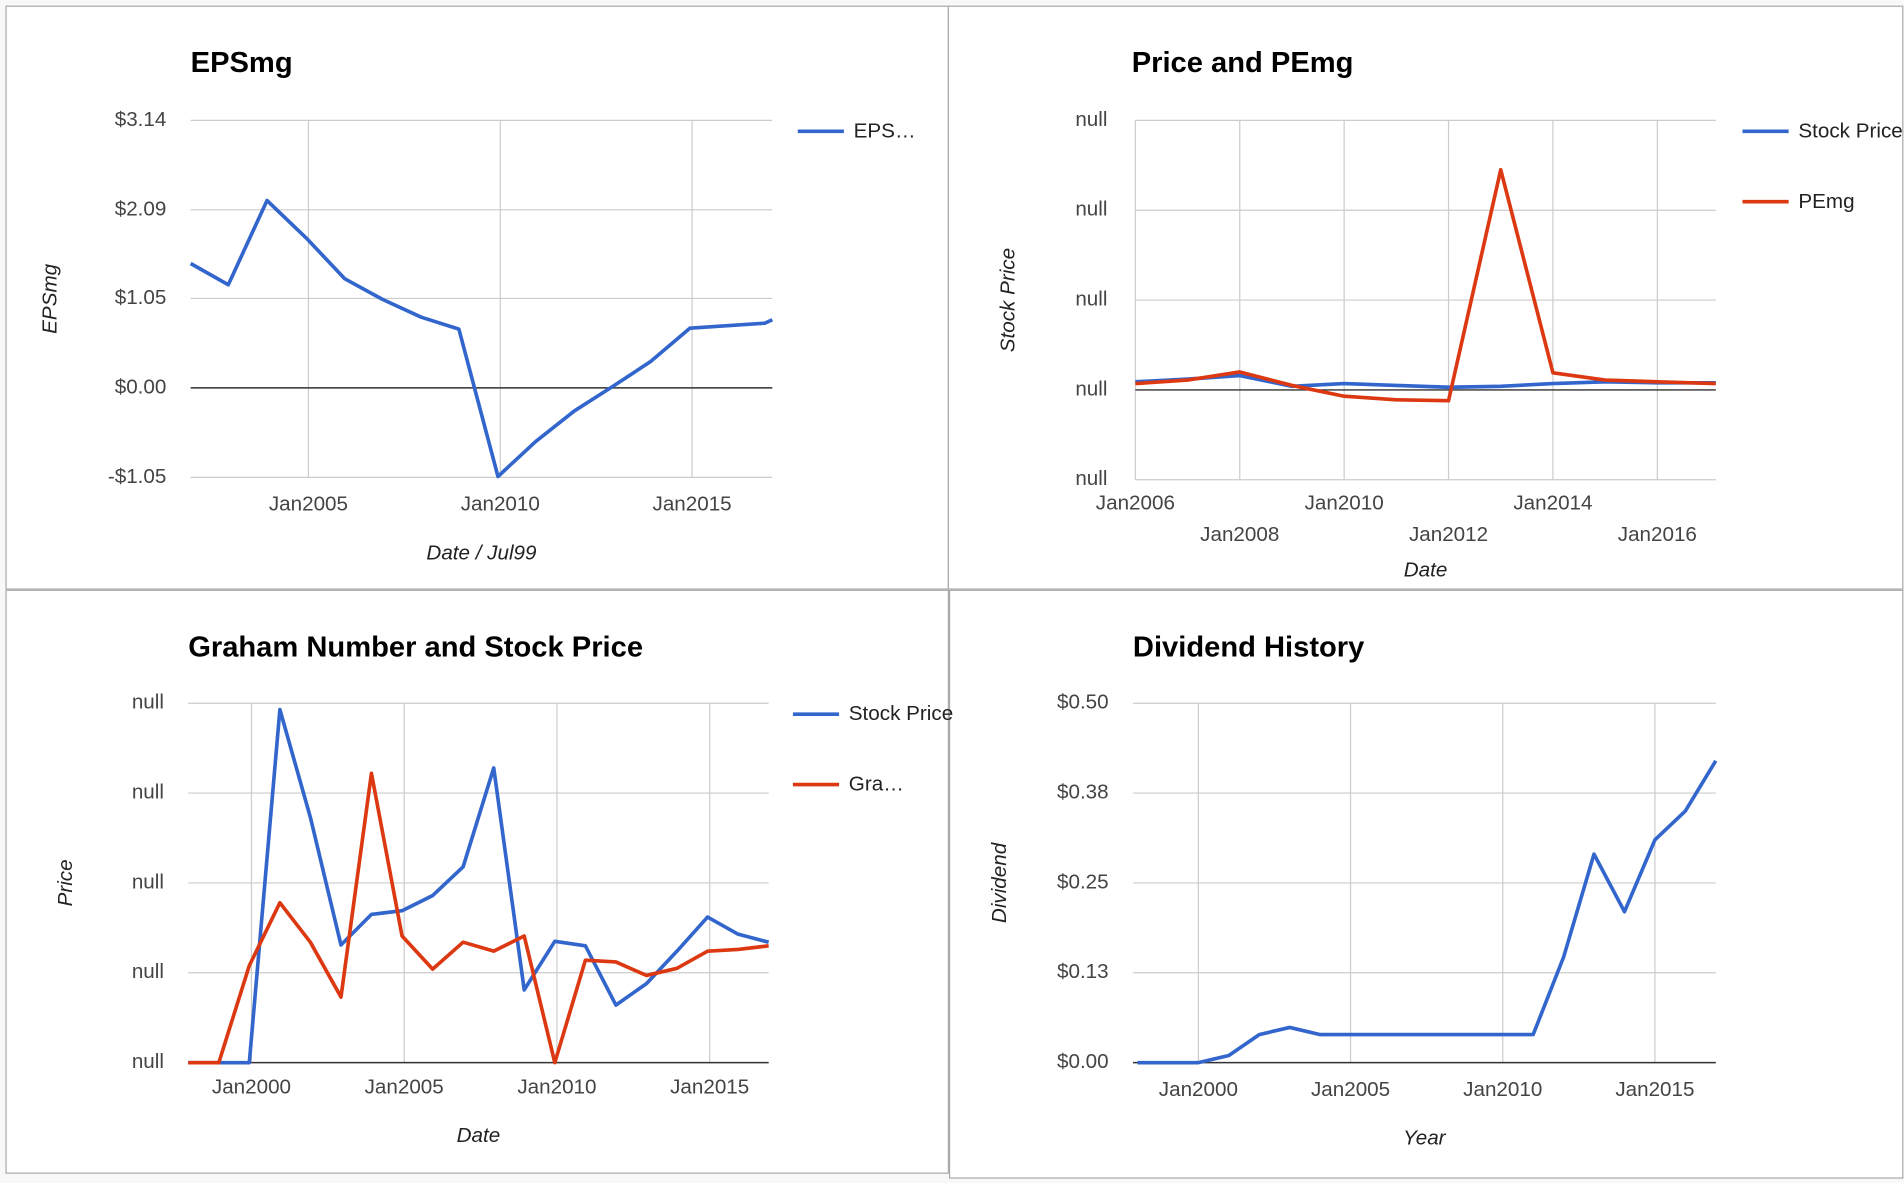 The width and height of the screenshot is (1904, 1183). What do you see at coordinates (1083, 702) in the screenshot?
I see `y-tick-label: $0.50` at bounding box center [1083, 702].